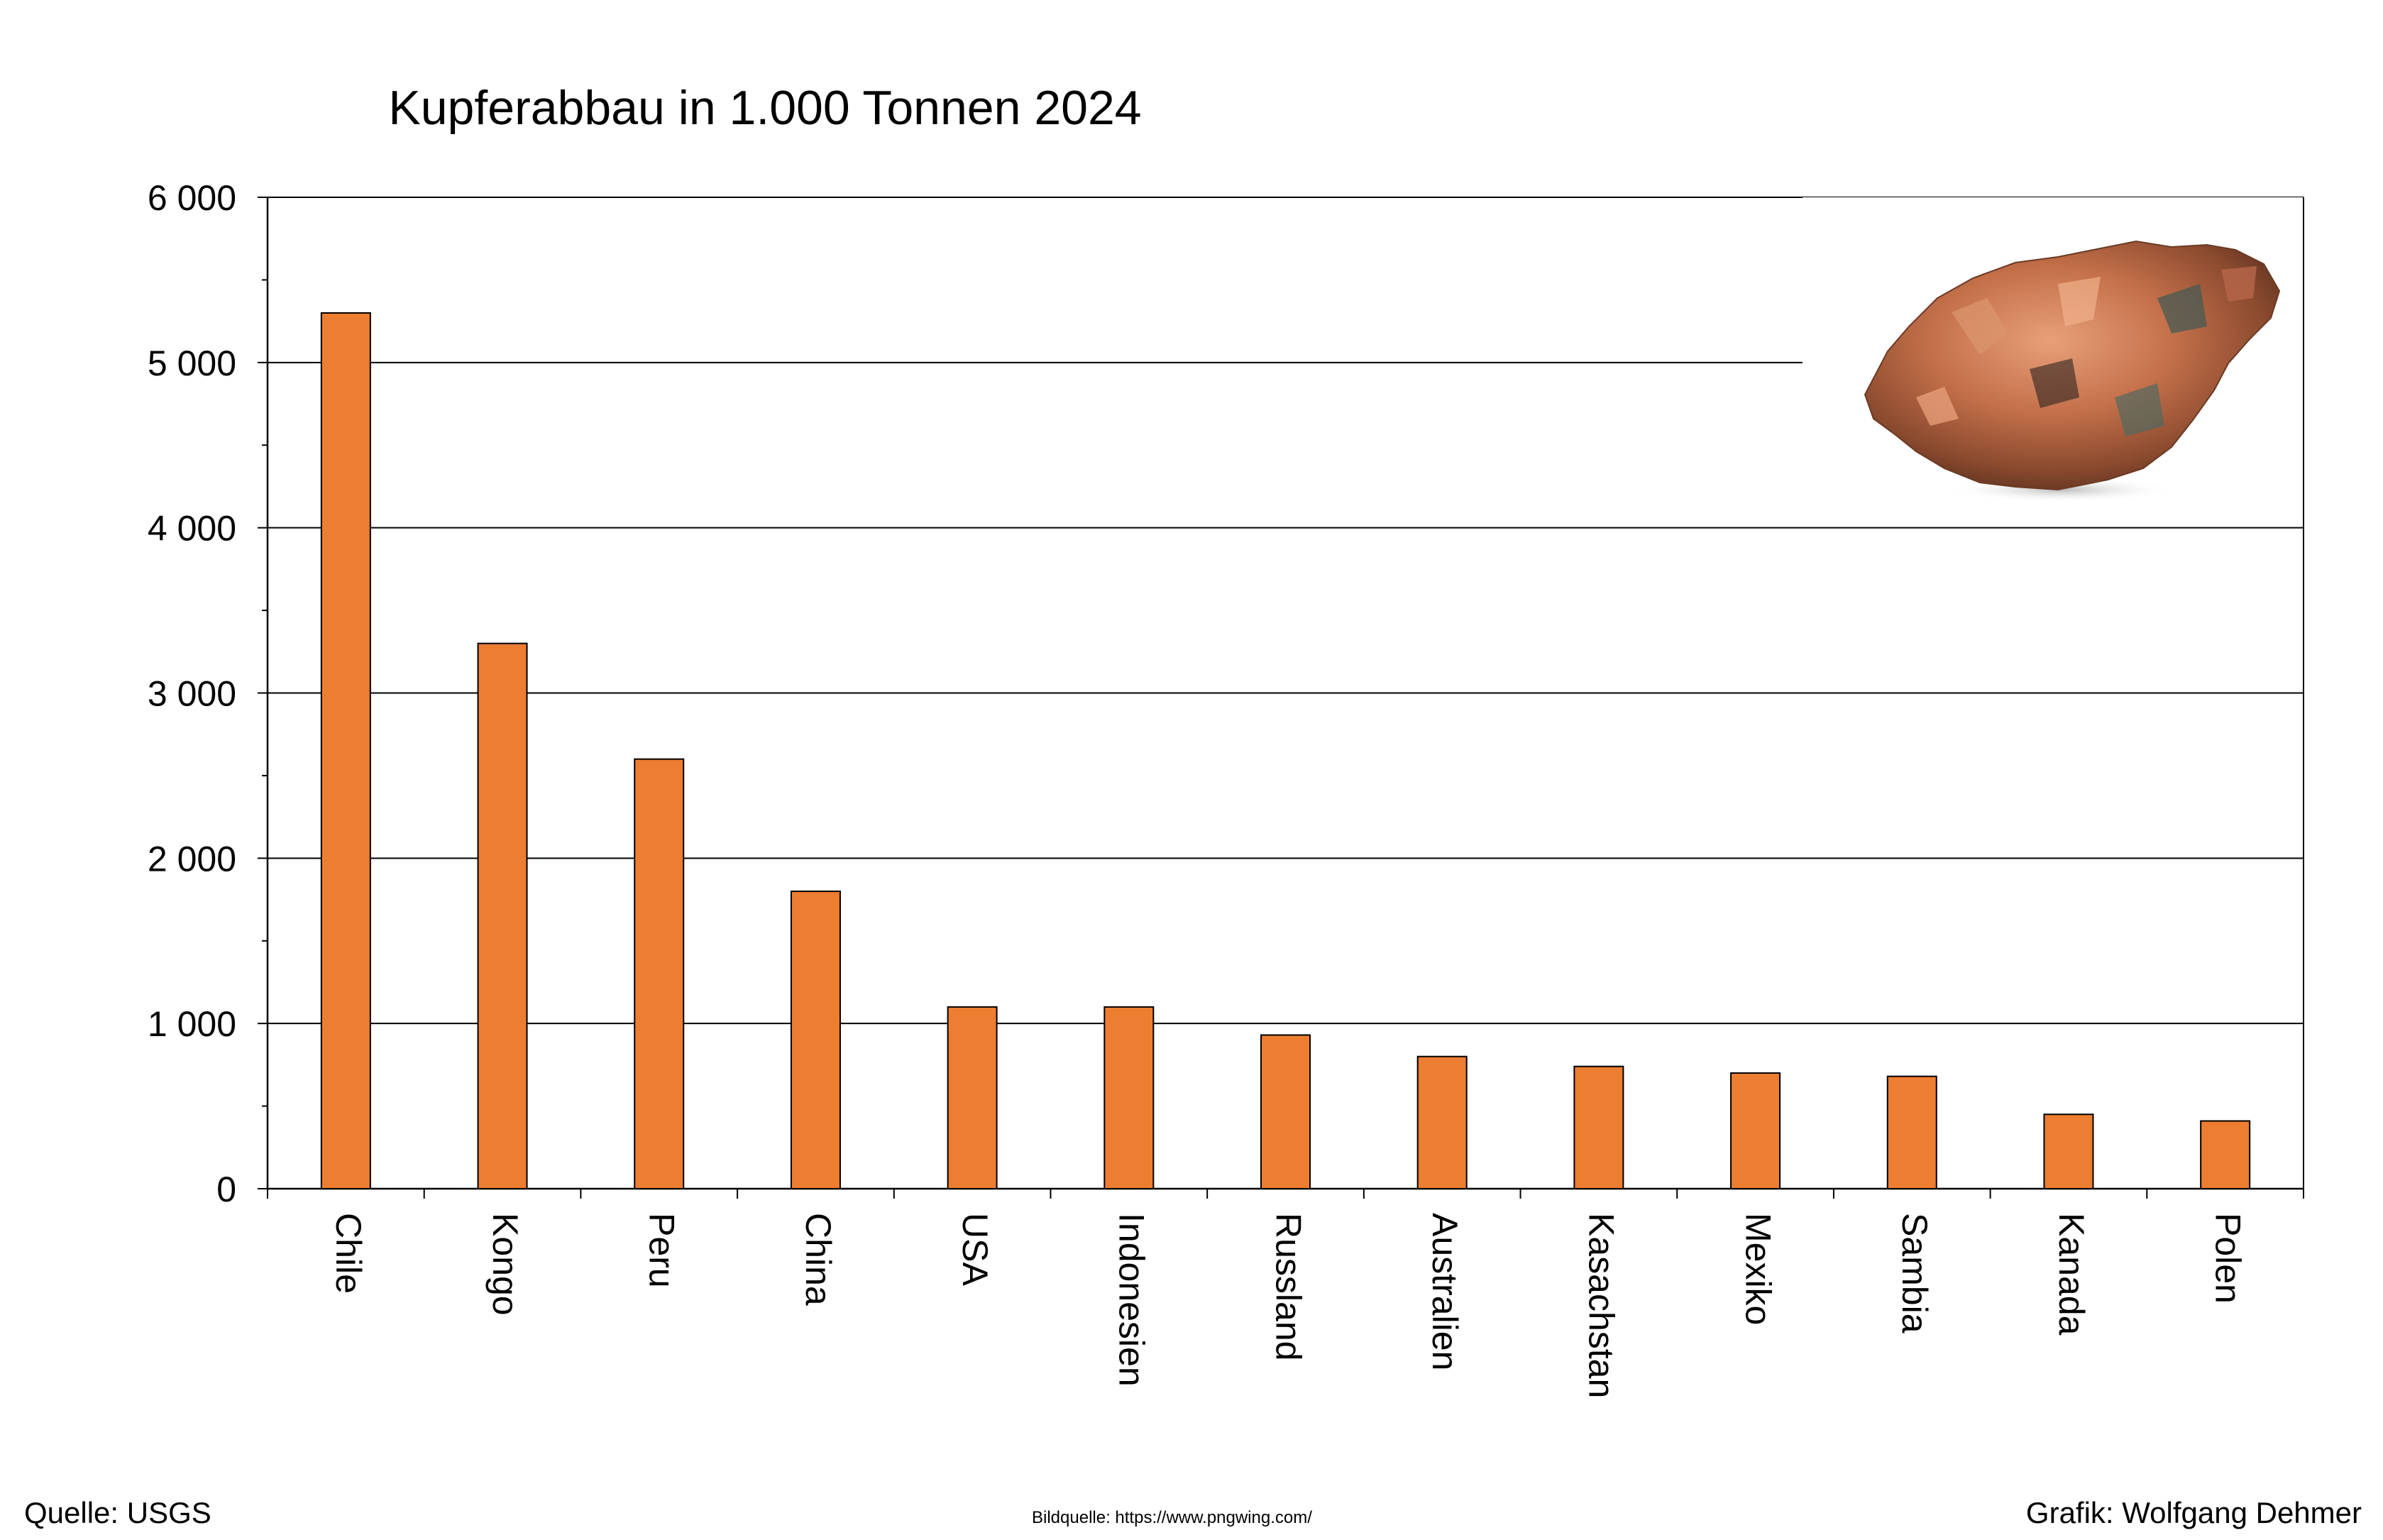  I want to click on y-tick-label: 0, so click(226, 1190).